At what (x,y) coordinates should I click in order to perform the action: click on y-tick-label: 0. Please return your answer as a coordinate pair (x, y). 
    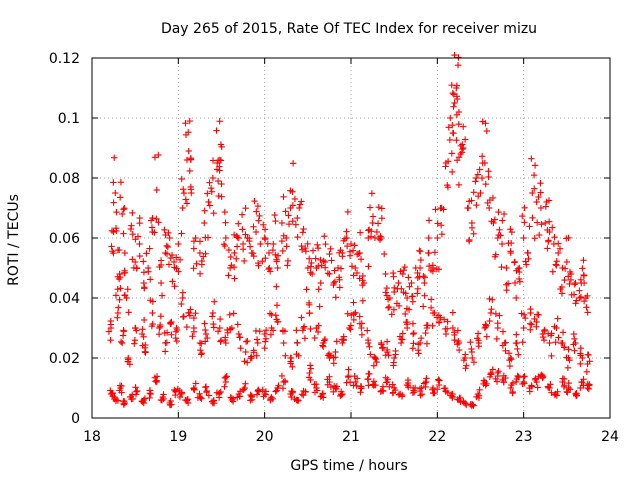
    Looking at the image, I should click on (75, 419).